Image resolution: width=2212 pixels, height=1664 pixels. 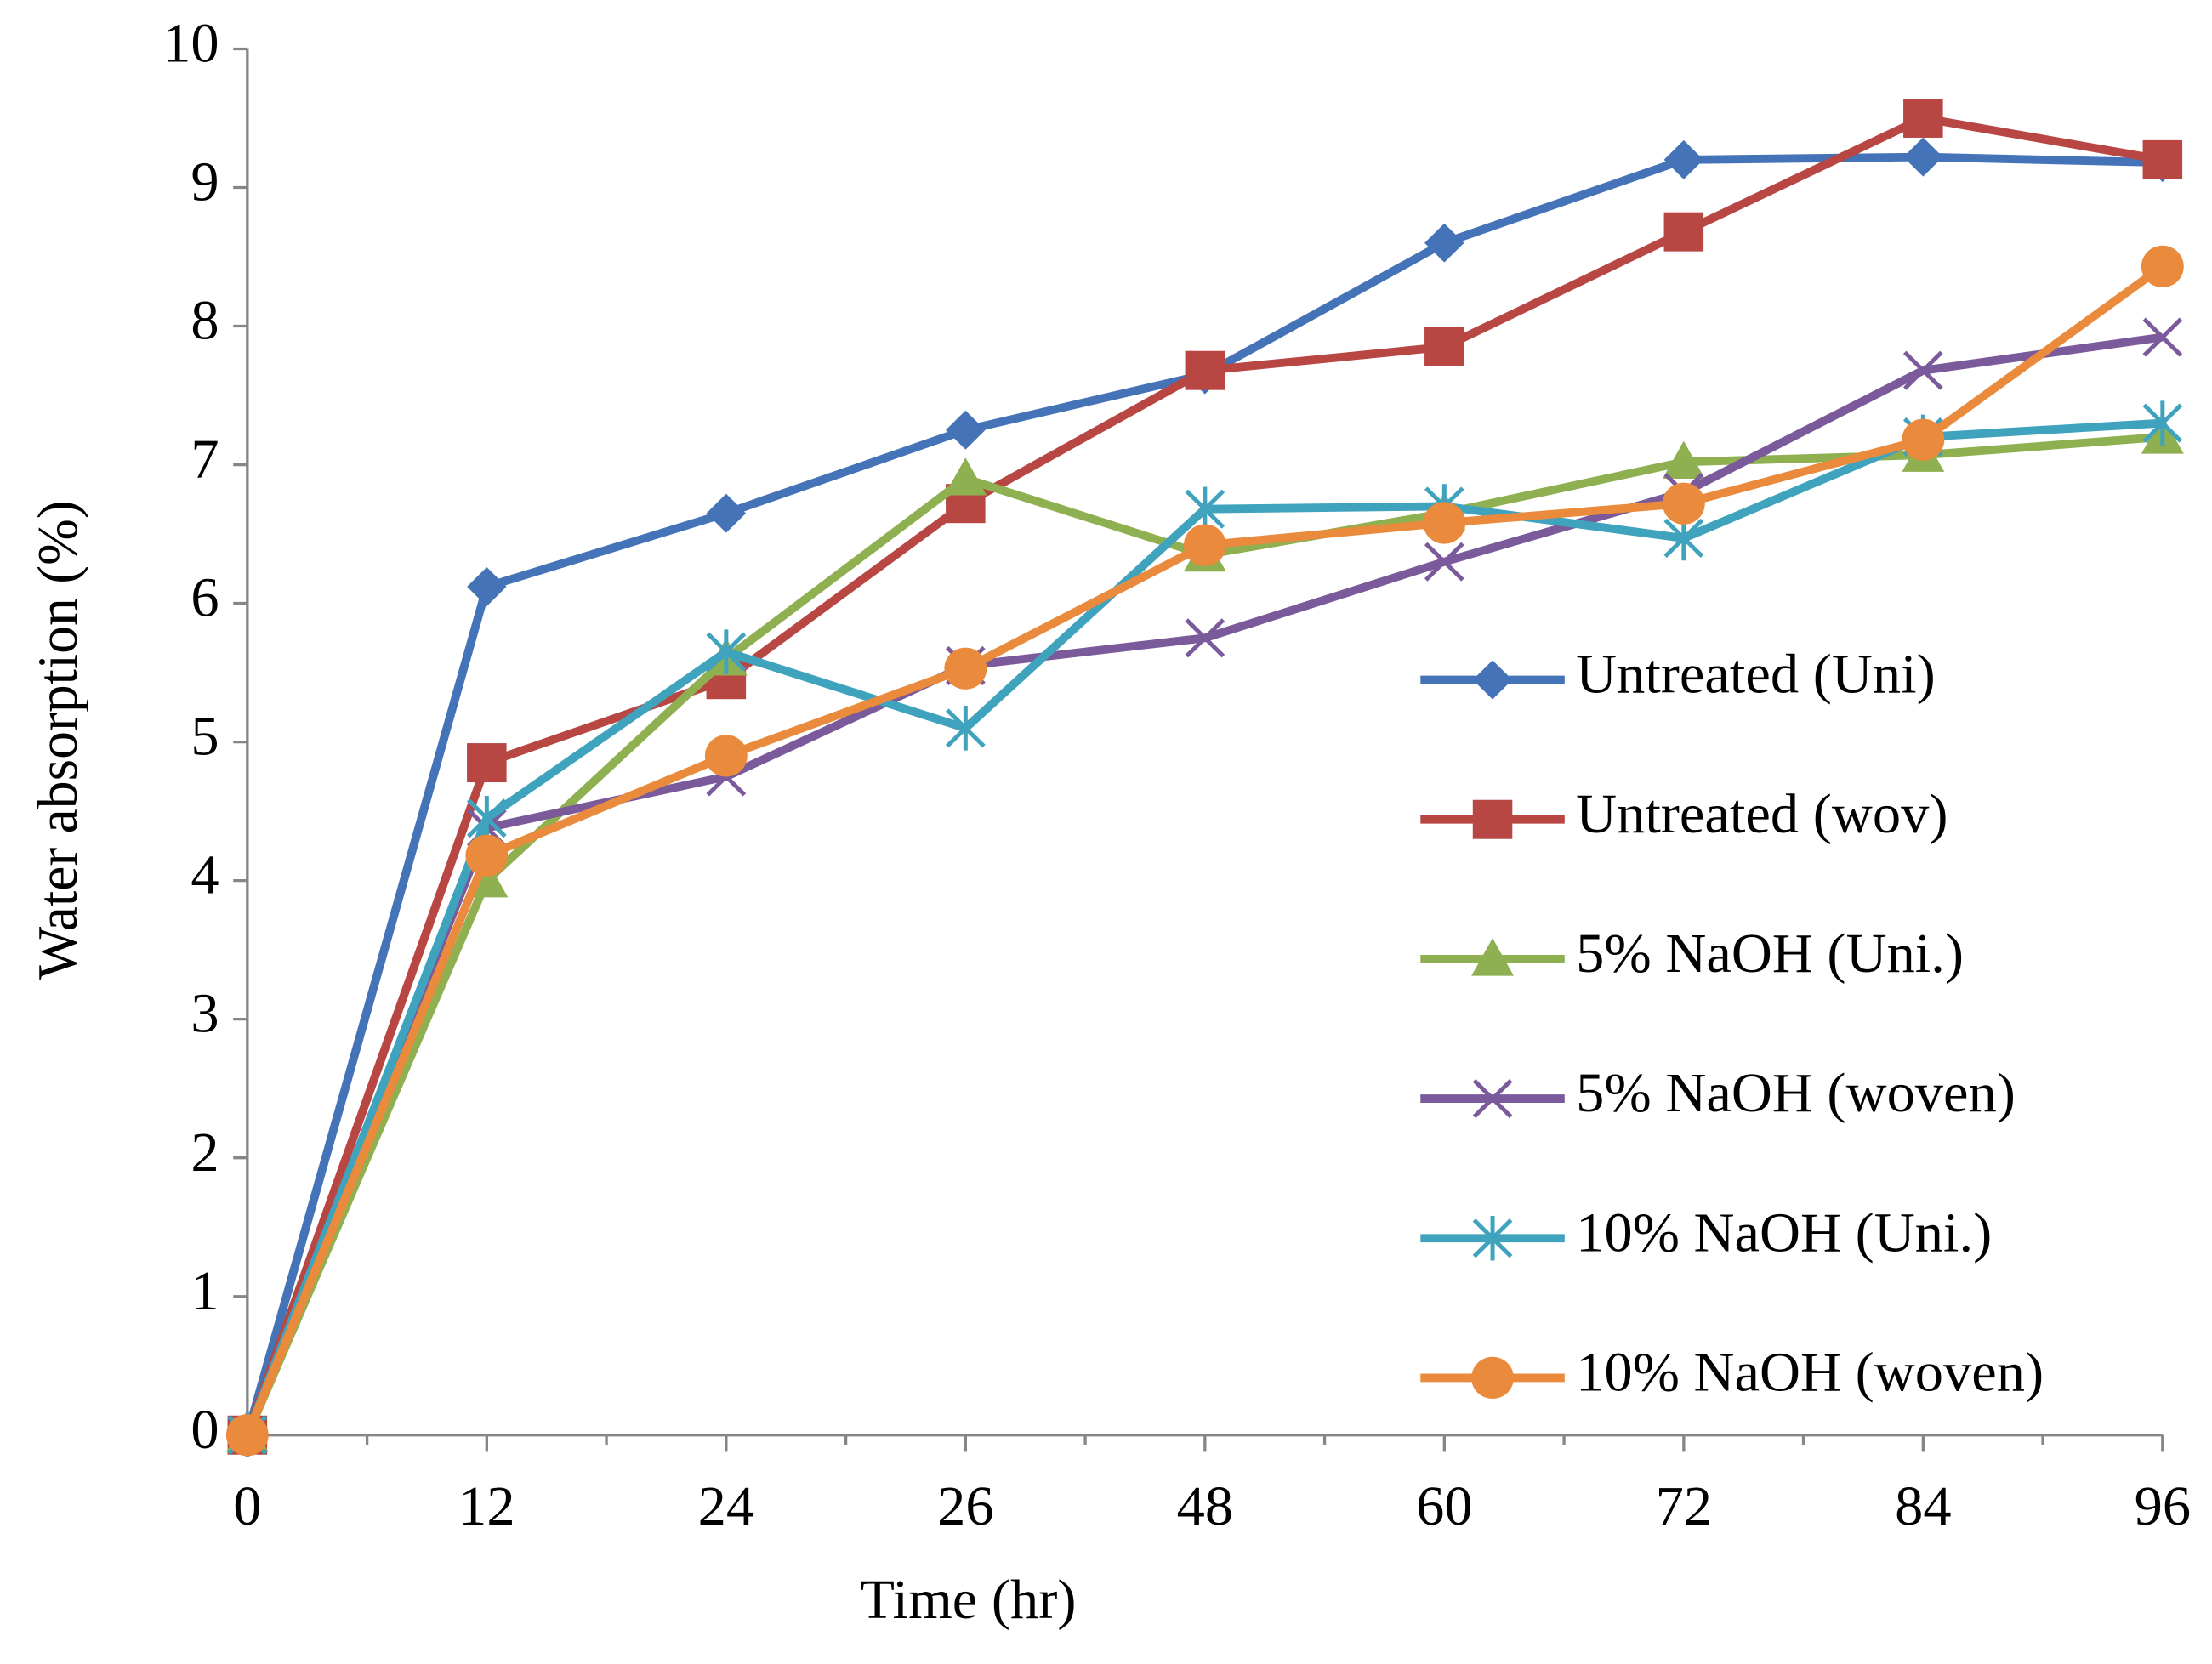 I want to click on x-tick-label: 72, so click(x=1684, y=1506).